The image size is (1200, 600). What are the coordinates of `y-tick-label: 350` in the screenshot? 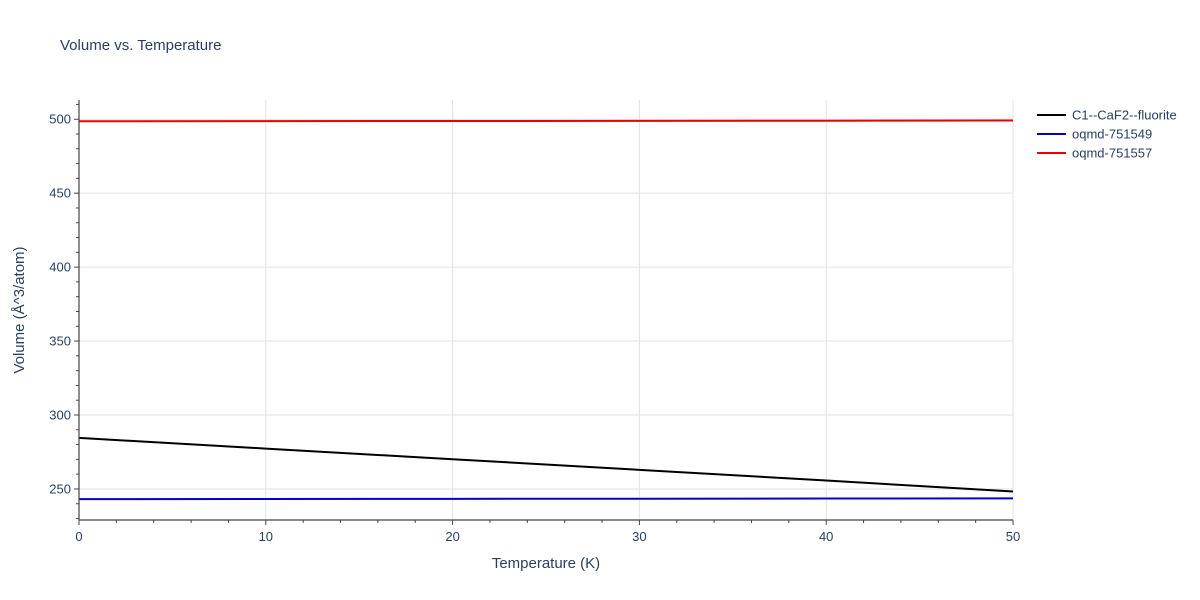 It's located at (60, 341).